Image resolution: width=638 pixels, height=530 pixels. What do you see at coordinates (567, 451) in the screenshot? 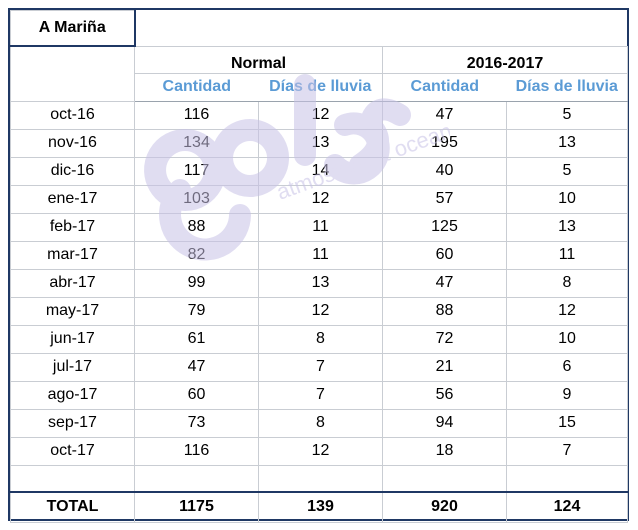
I see `season-dias-cell: 7` at bounding box center [567, 451].